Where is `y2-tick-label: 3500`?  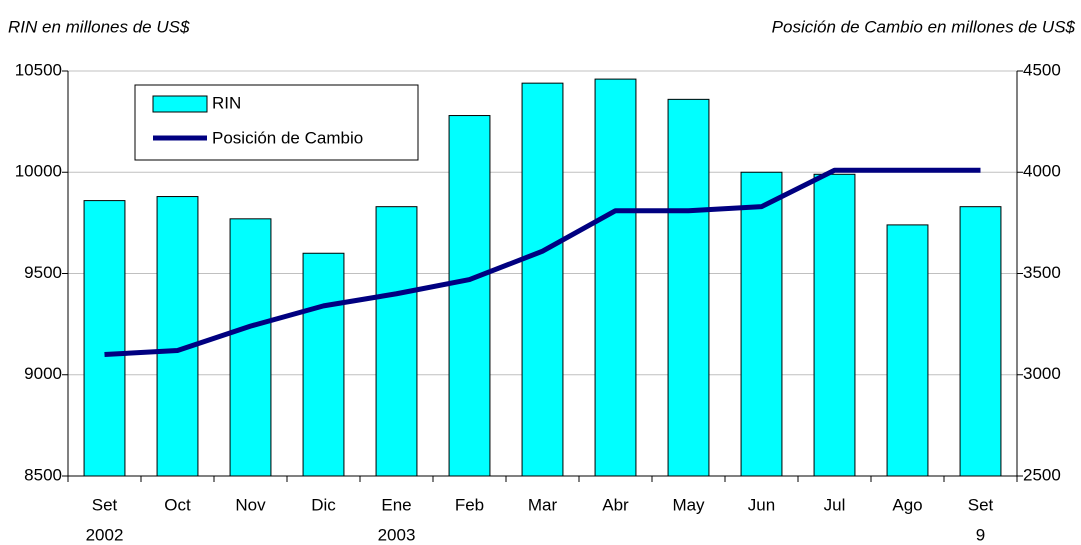 y2-tick-label: 3500 is located at coordinates (1042, 272).